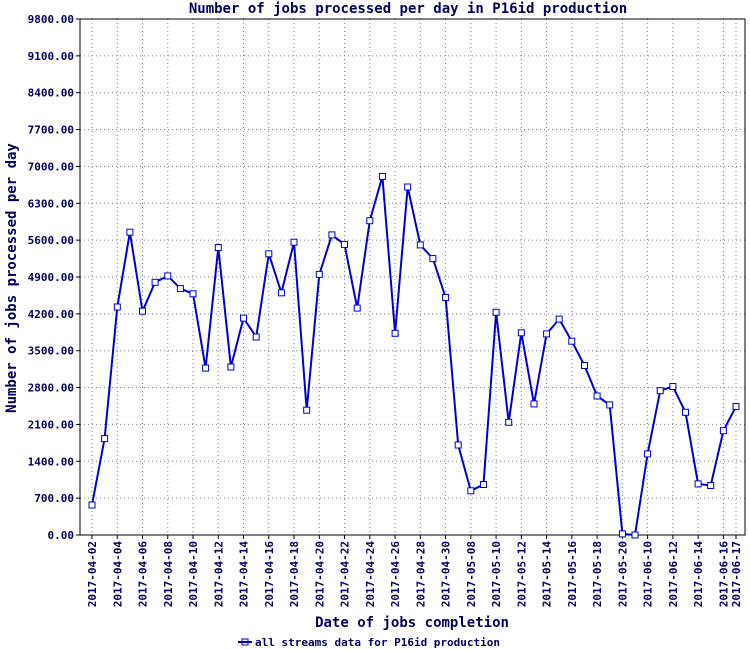 The width and height of the screenshot is (750, 650). What do you see at coordinates (51, 166) in the screenshot?
I see `y-tick-label: 7000.00` at bounding box center [51, 166].